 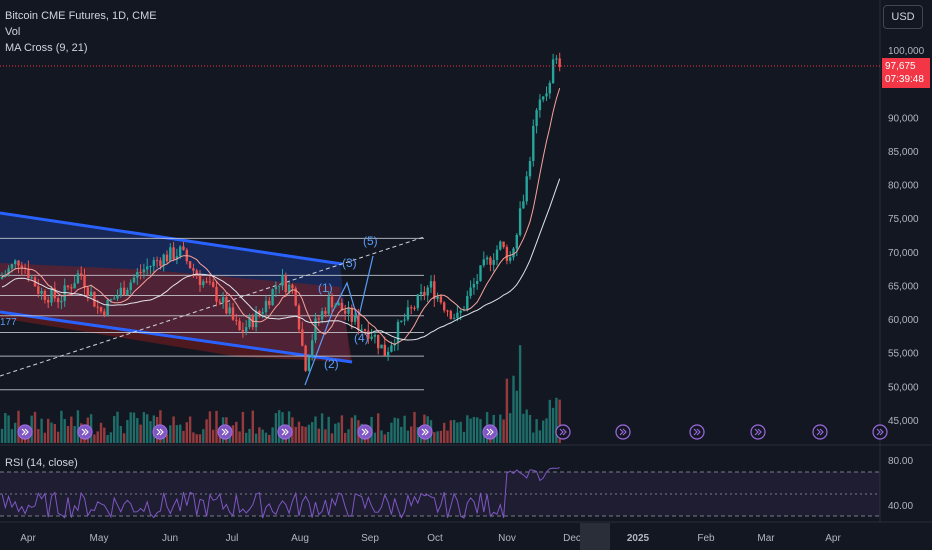 I want to click on event-markers, so click(x=452, y=432).